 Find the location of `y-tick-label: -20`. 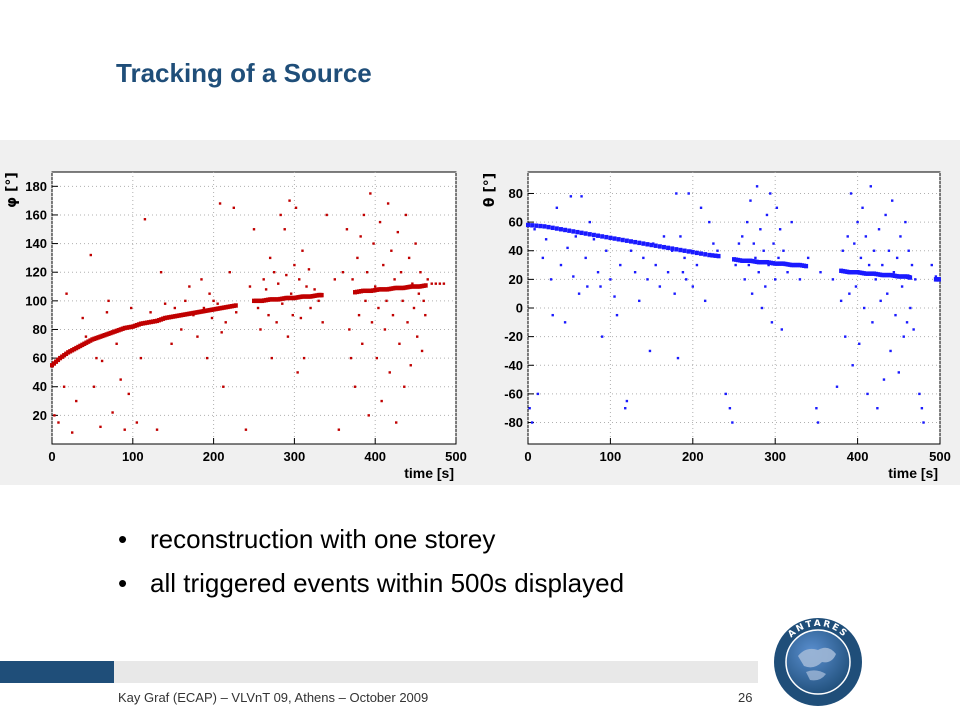

y-tick-label: -20 is located at coordinates (513, 336).